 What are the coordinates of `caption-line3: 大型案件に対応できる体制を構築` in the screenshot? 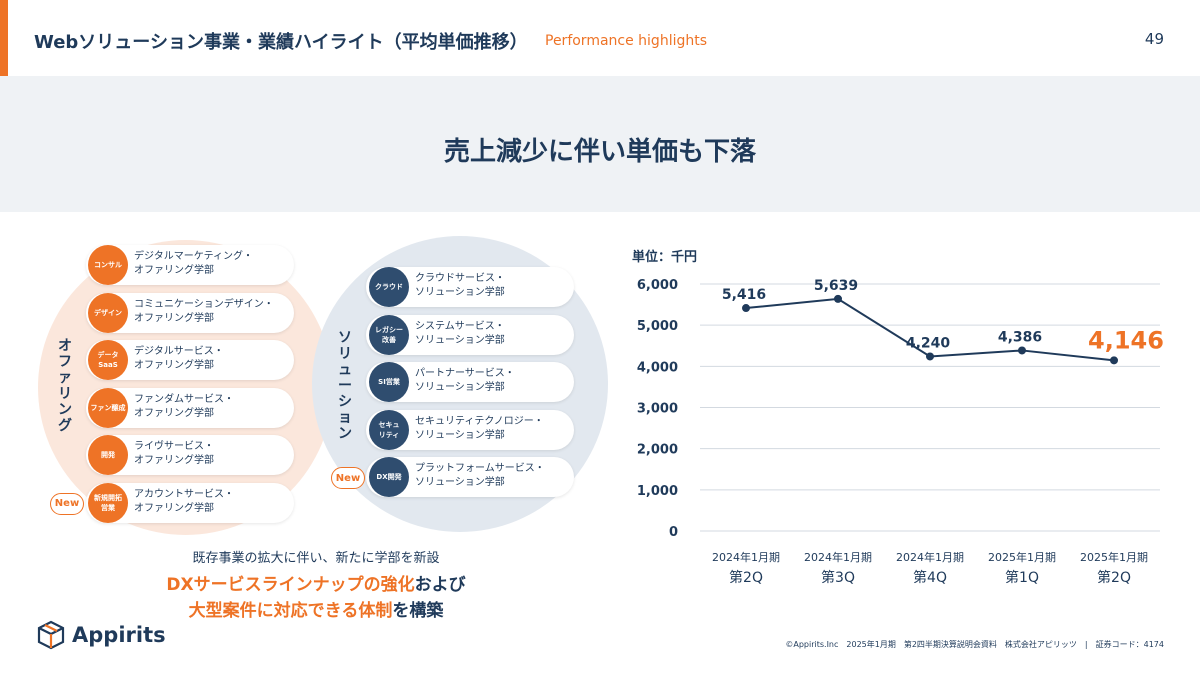 It's located at (316, 608).